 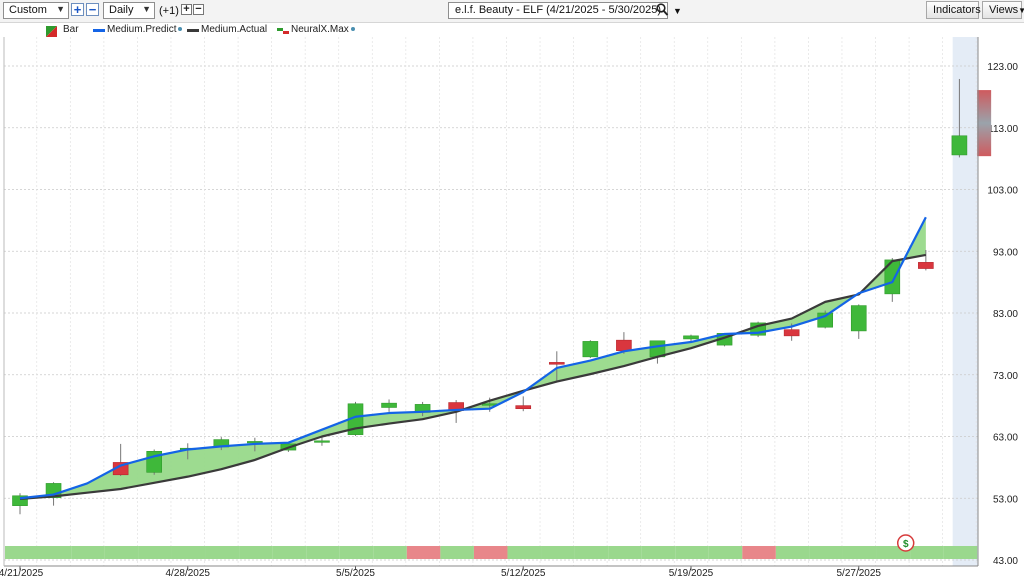 I want to click on interval-select-value: Daily, so click(x=121, y=10).